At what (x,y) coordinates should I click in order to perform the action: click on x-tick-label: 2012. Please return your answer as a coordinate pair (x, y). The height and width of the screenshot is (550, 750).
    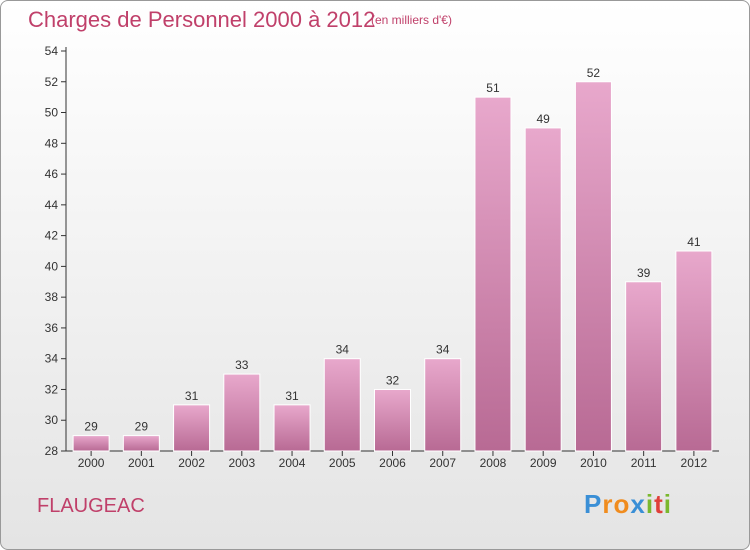
    Looking at the image, I should click on (694, 463).